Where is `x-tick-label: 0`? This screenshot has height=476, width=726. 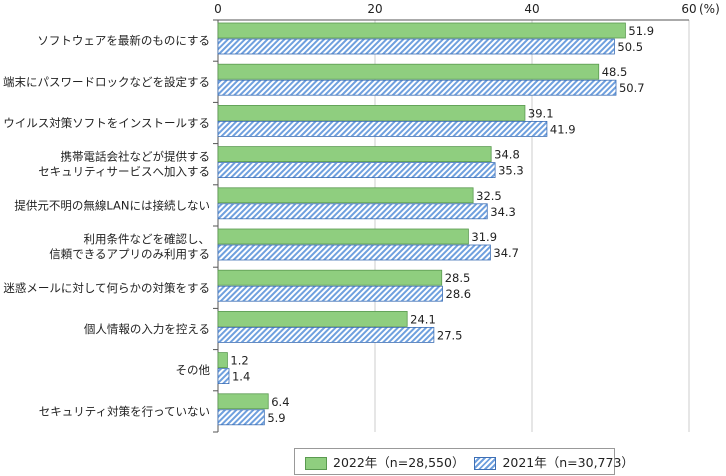 x-tick-label: 0 is located at coordinates (218, 9).